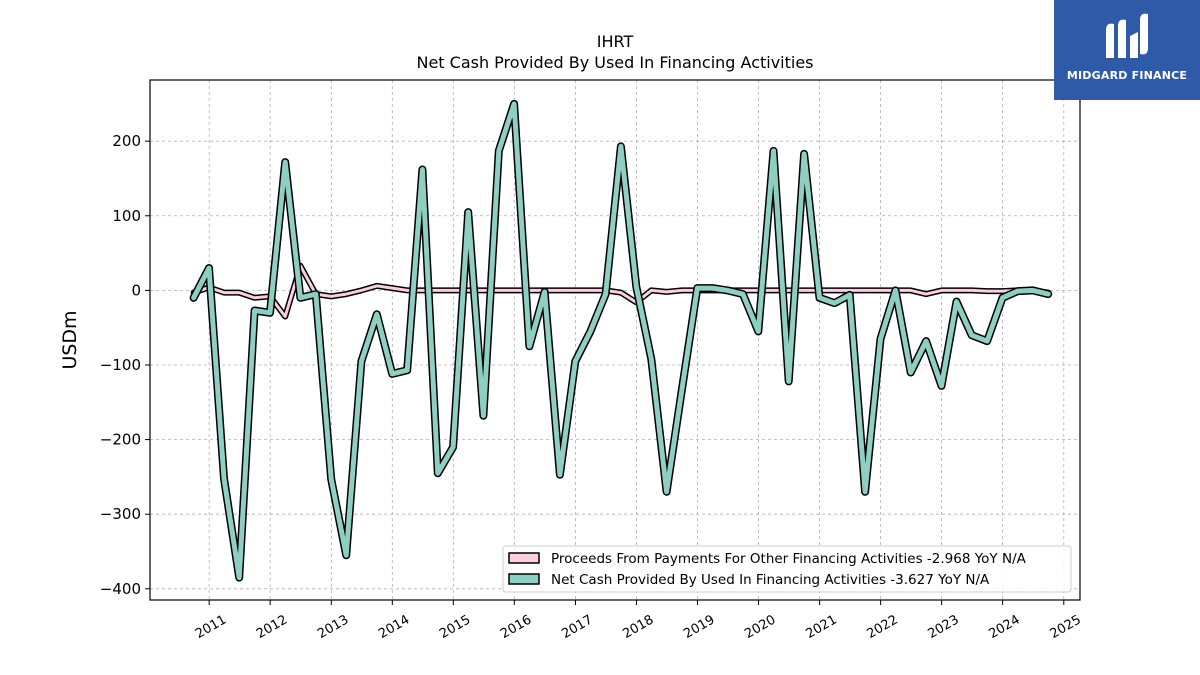 The width and height of the screenshot is (1200, 675). What do you see at coordinates (638, 627) in the screenshot?
I see `x-tick-label: 2018` at bounding box center [638, 627].